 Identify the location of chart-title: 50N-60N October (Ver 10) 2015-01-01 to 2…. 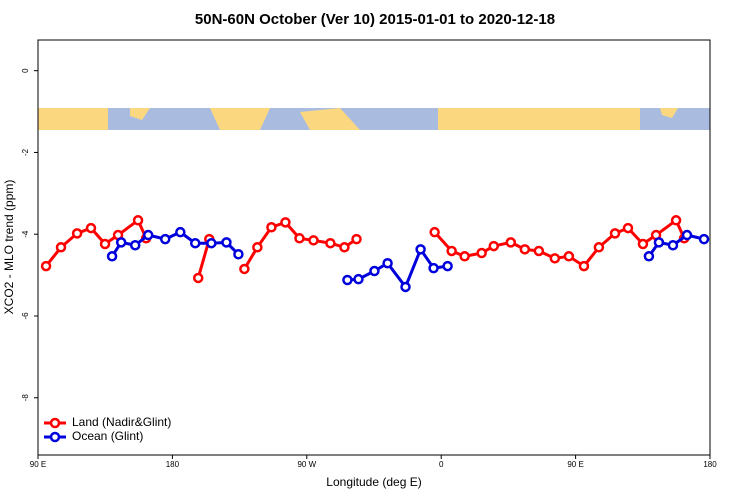
(375, 19).